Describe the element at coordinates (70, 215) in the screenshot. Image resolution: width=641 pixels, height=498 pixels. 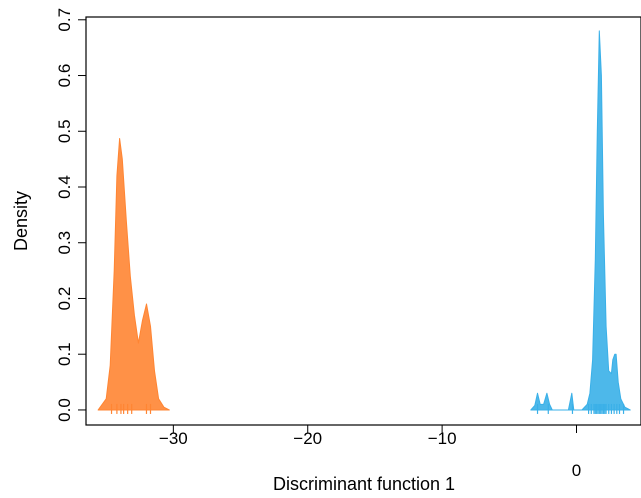
I see `y-axis: 0.0 0.1 0.2 0.3 0.4 0.5 0.6 0.7` at that location.